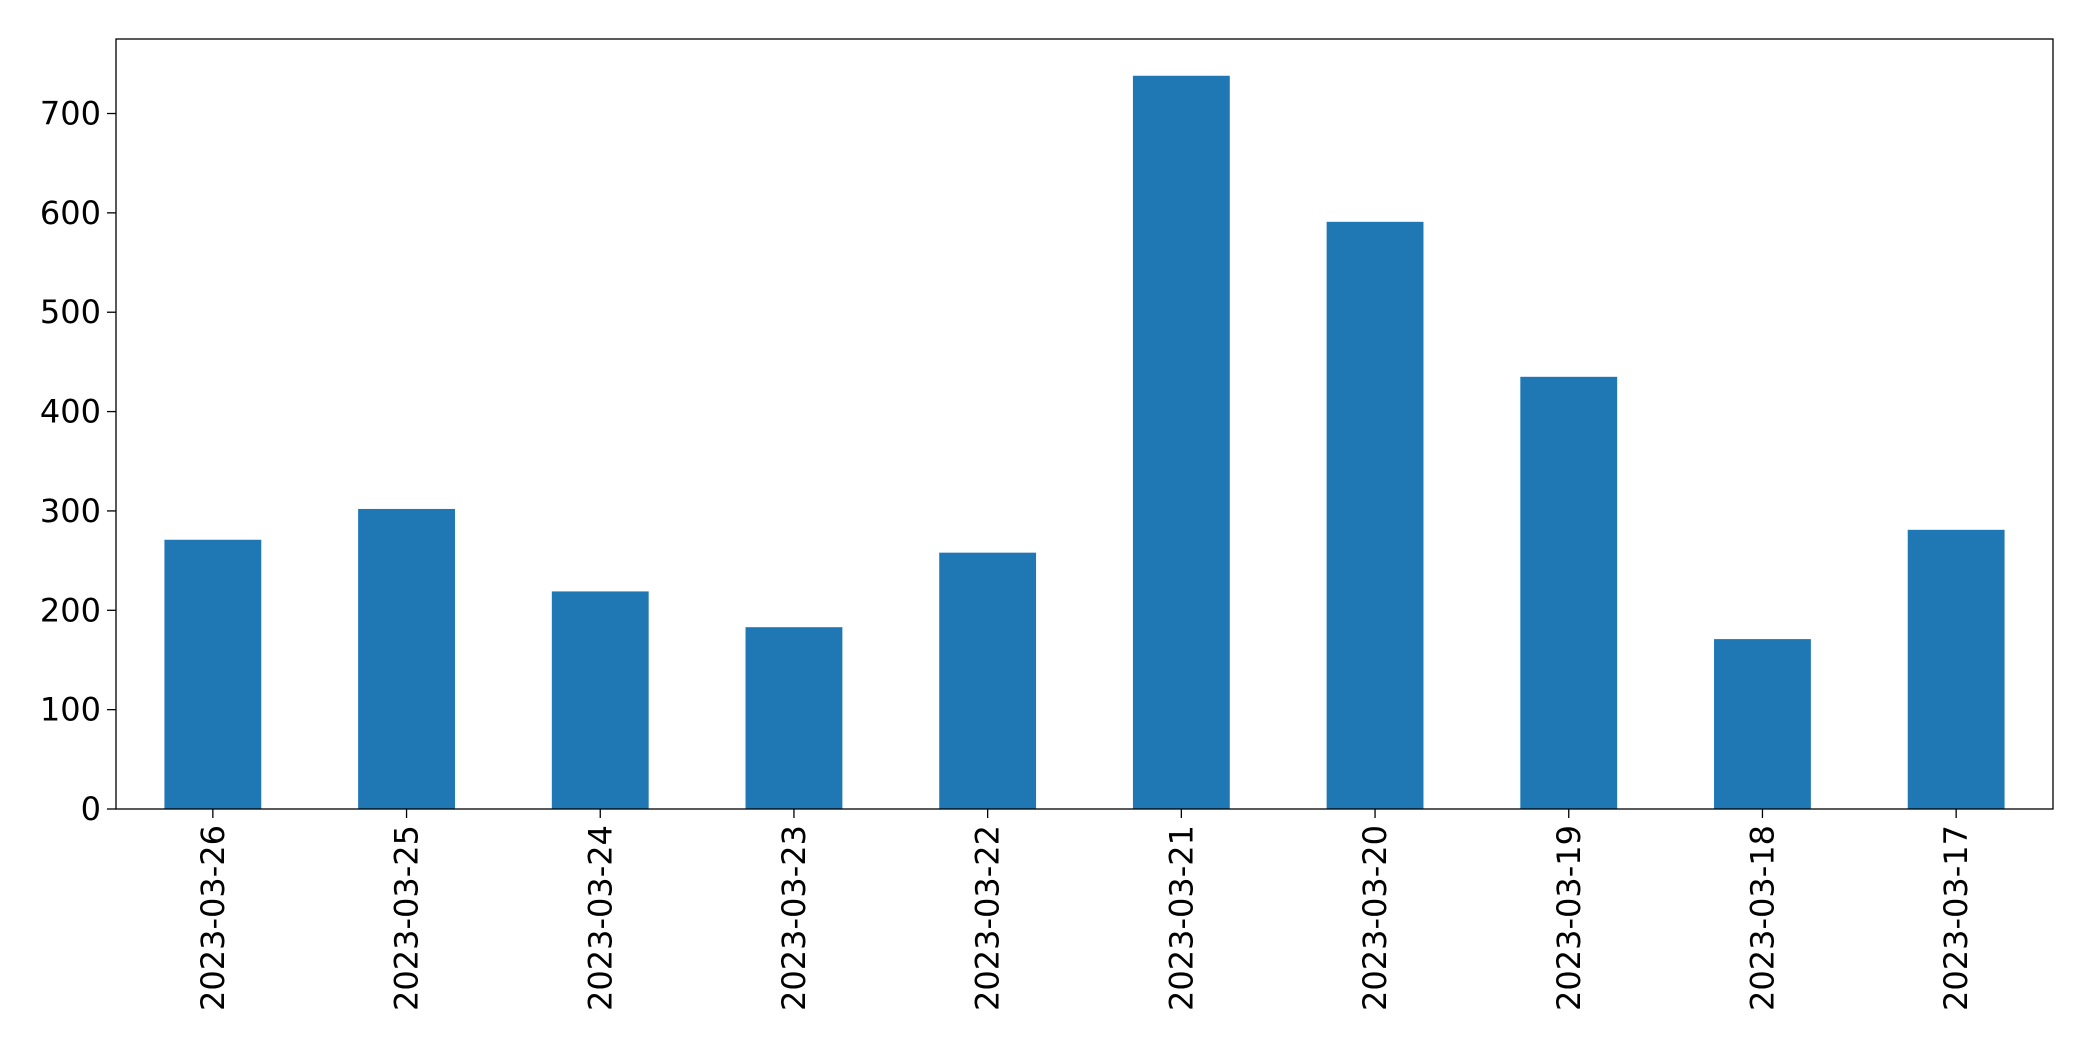 This screenshot has height=1061, width=2093. Describe the element at coordinates (794, 918) in the screenshot. I see `x-tick-label: 2023-03-23` at that location.